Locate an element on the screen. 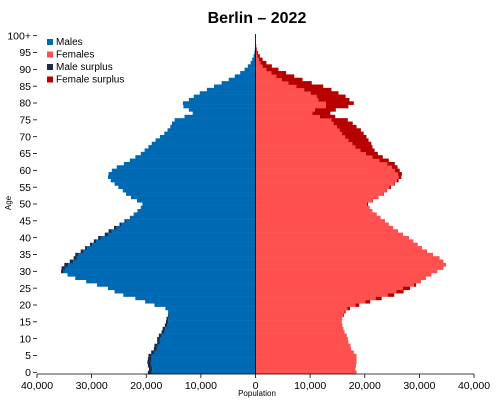 Image resolution: width=500 pixels, height=401 pixels. y-tick-label-17: 85 is located at coordinates (25, 87).